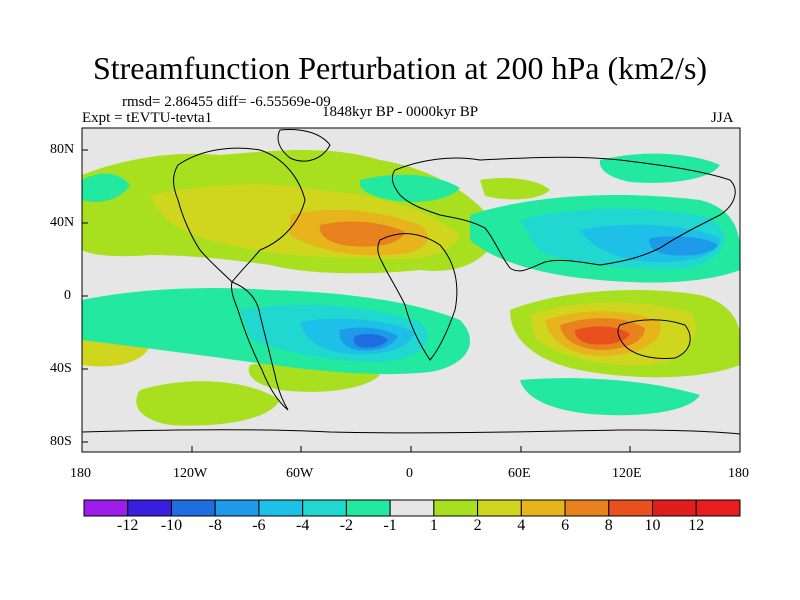  I want to click on negative-band-north-atlantic, so click(409, 188).